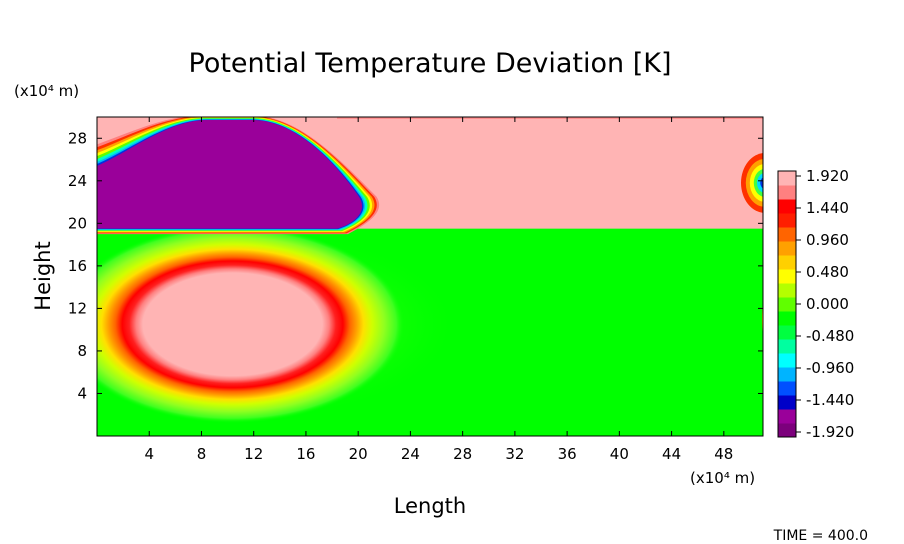 The image size is (904, 544). What do you see at coordinates (830, 432) in the screenshot?
I see `colorbar-label: -1.920` at bounding box center [830, 432].